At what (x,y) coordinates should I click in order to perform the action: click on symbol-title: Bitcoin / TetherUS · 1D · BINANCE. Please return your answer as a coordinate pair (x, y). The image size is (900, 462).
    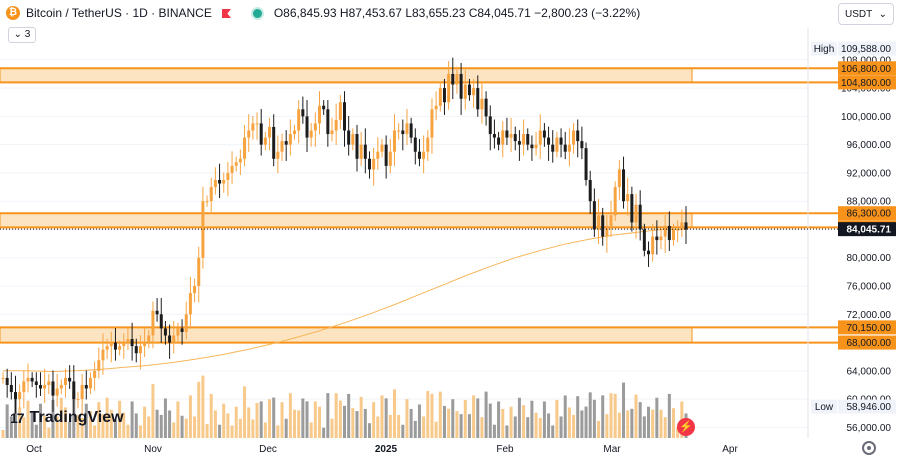
    Looking at the image, I should click on (119, 13).